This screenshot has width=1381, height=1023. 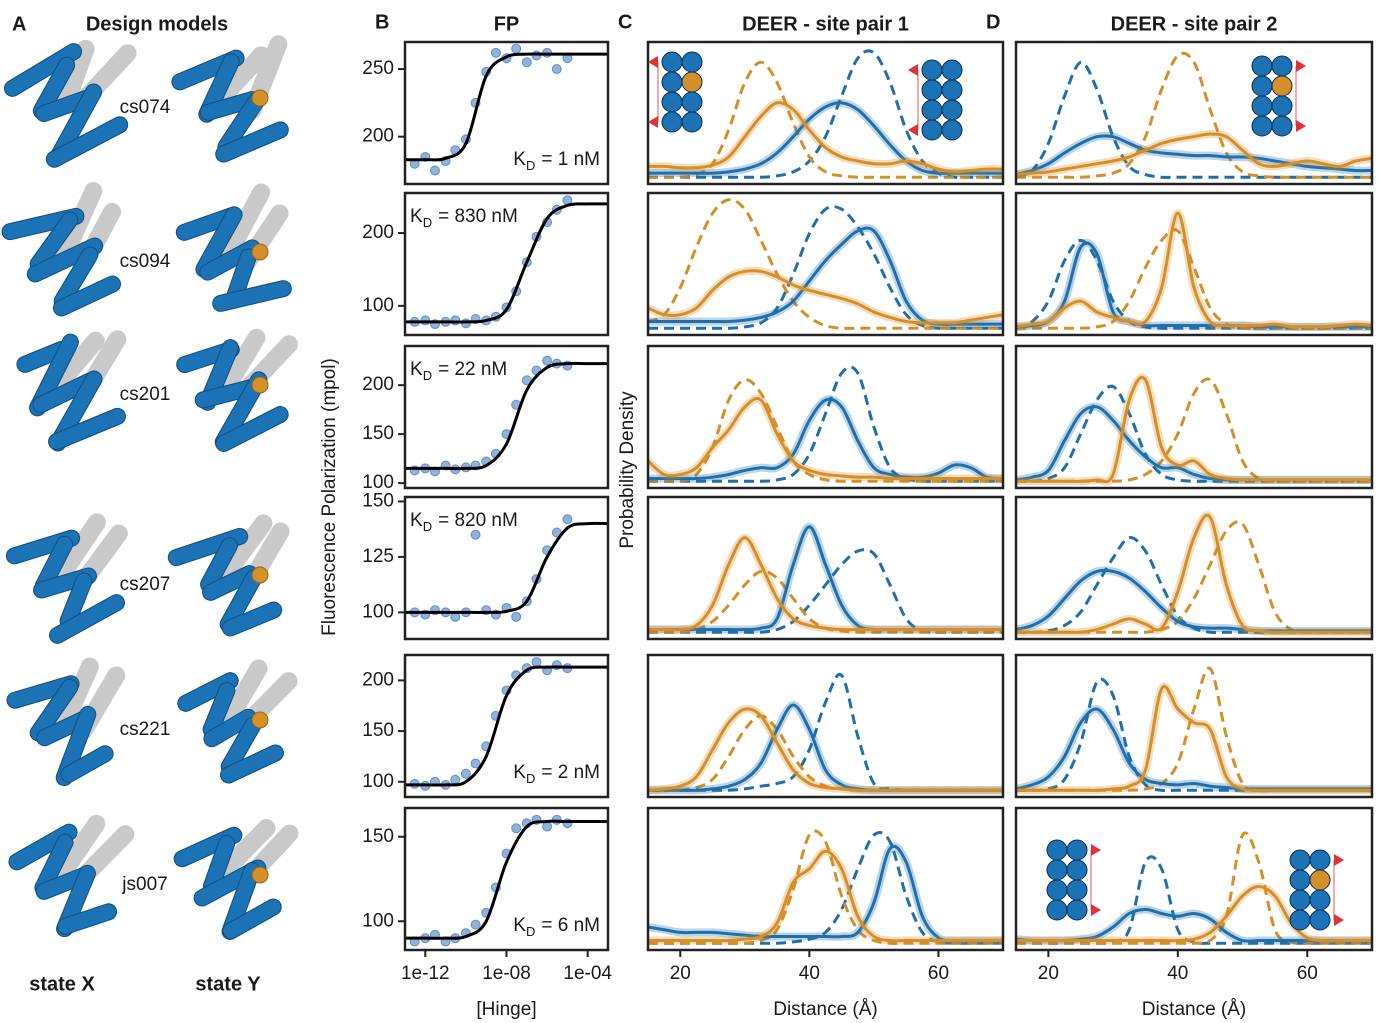 What do you see at coordinates (506, 973) in the screenshot?
I see `x-tick-label: 1e-08` at bounding box center [506, 973].